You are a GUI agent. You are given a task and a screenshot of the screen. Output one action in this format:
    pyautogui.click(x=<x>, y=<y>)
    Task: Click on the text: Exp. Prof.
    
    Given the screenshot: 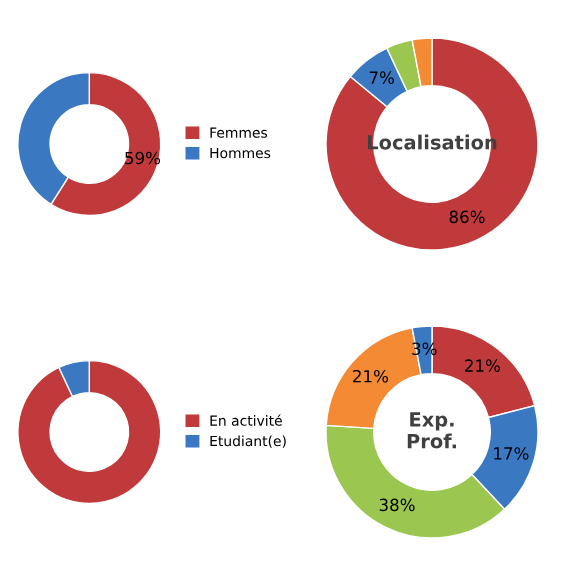 What is the action you would take?
    pyautogui.click(x=431, y=430)
    